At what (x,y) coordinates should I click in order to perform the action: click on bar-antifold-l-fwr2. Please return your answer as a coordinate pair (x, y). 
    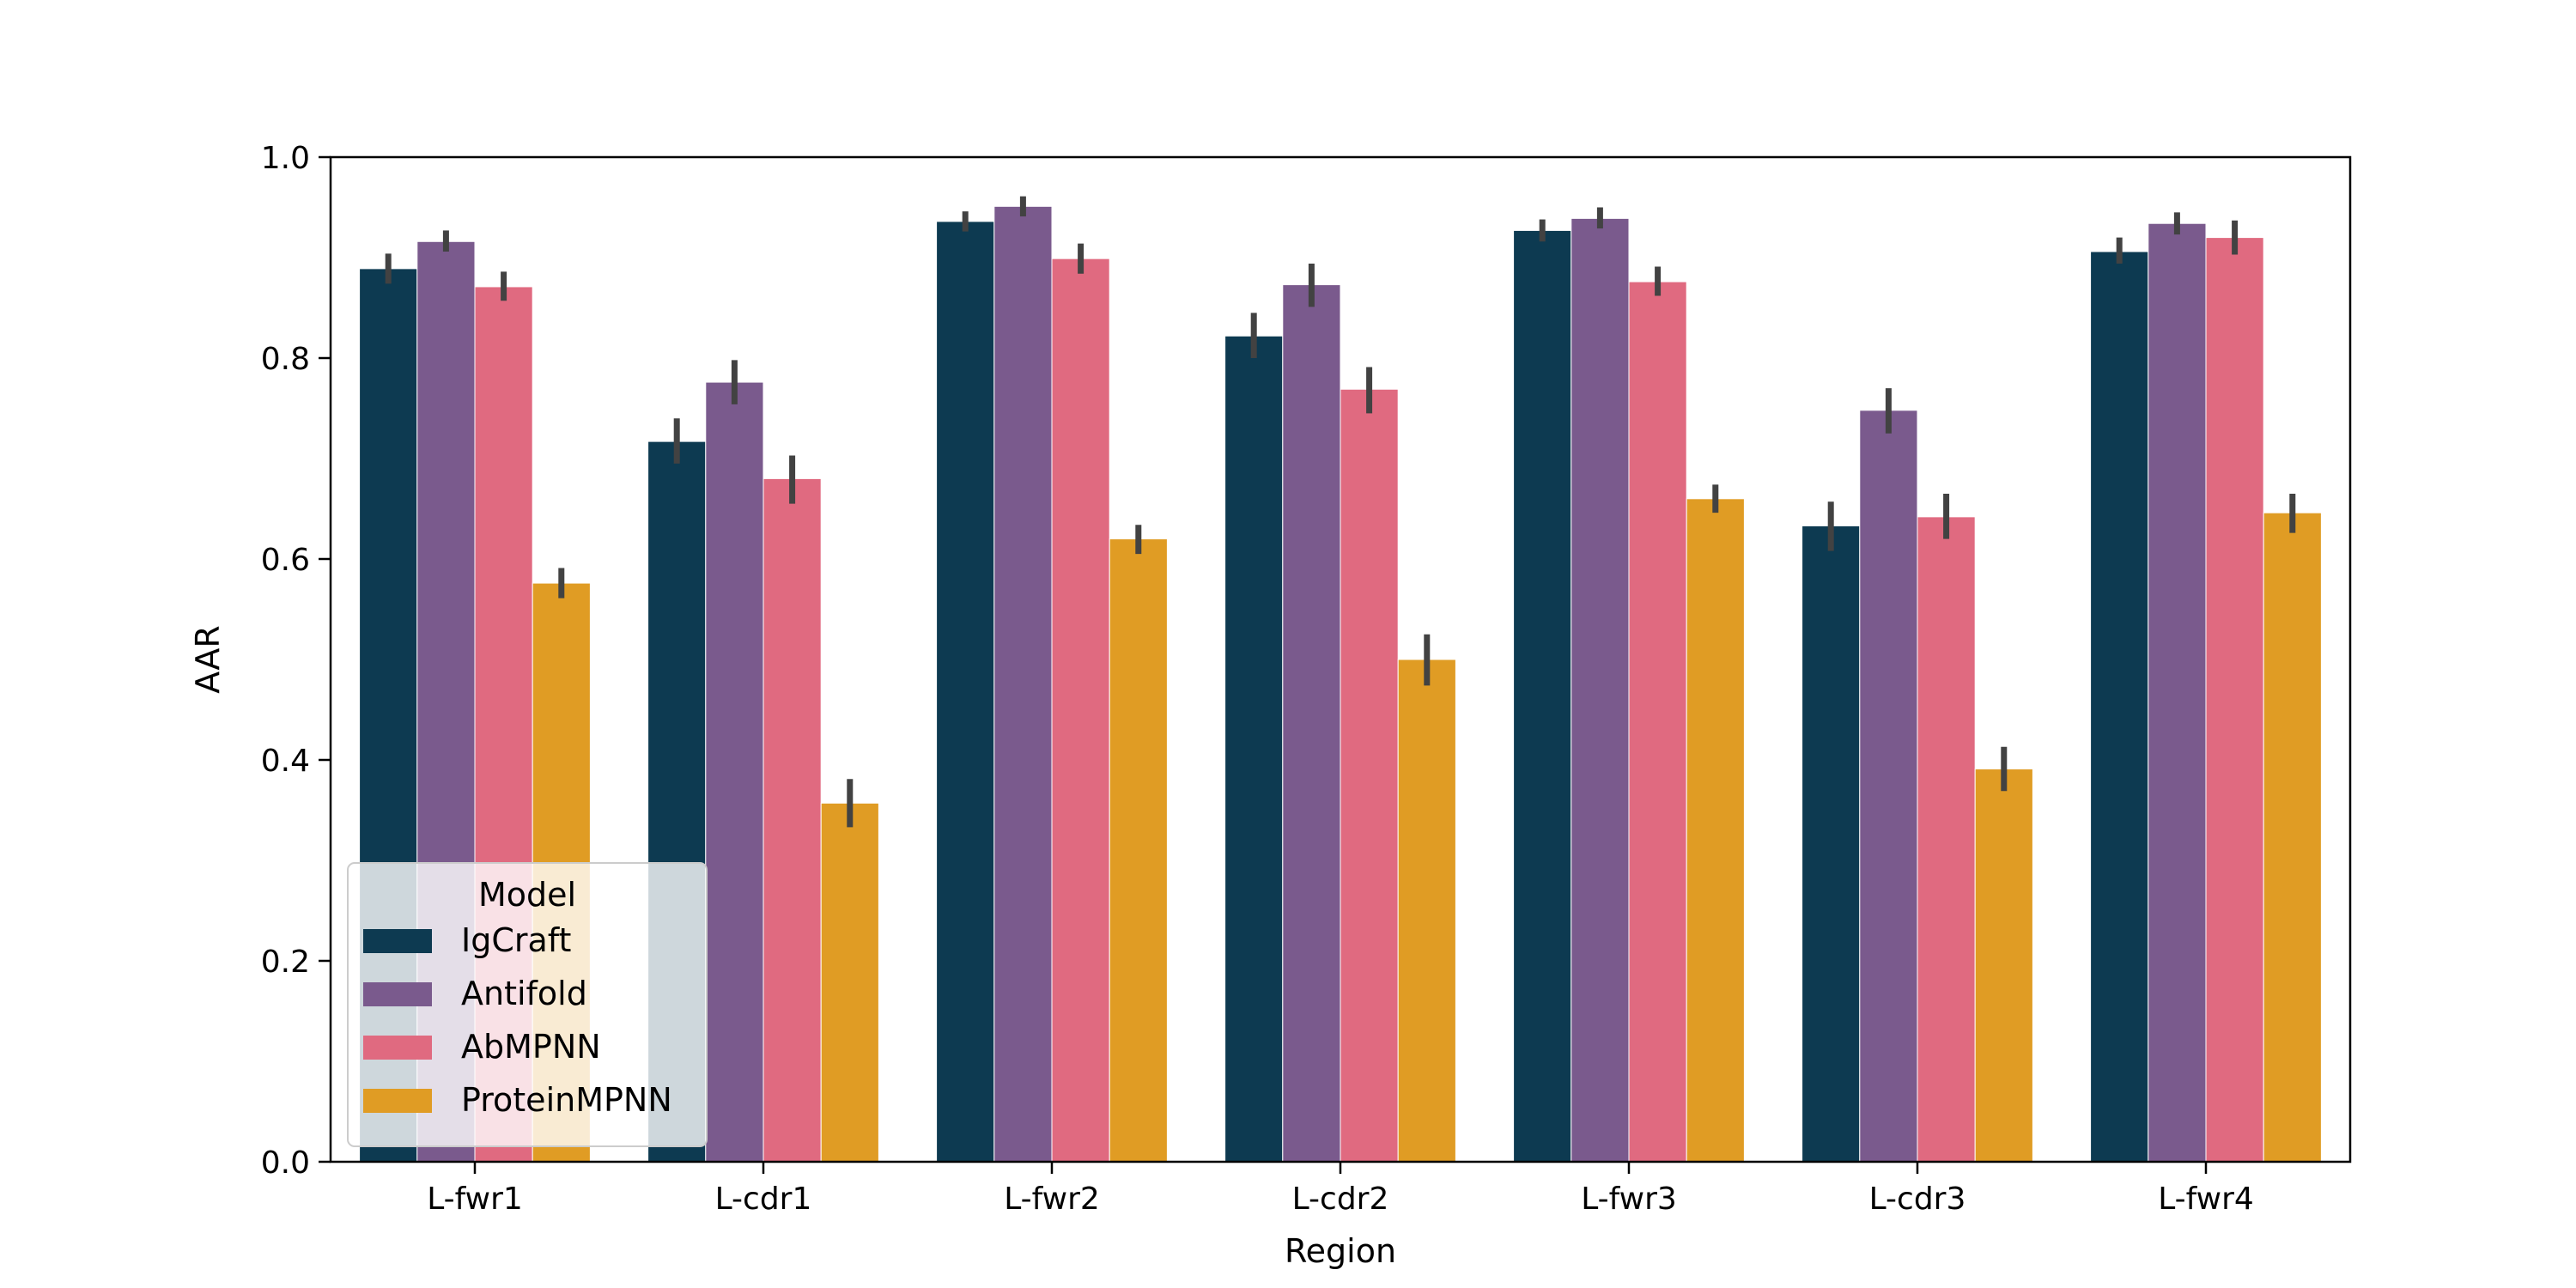
    Looking at the image, I should click on (1023, 684).